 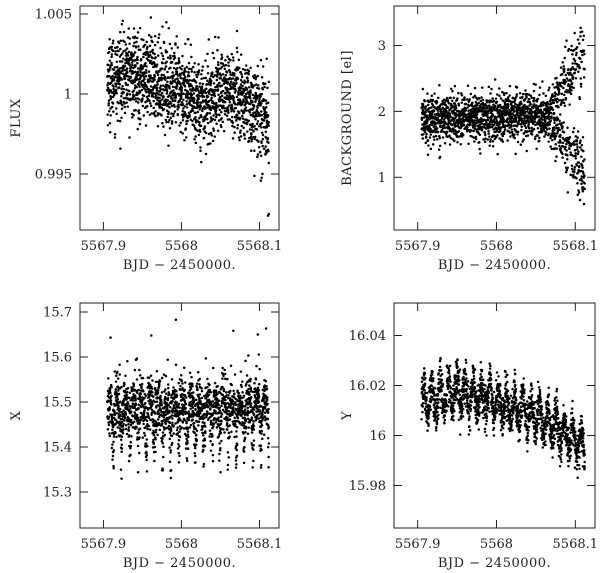 I want to click on data-points, so click(x=188, y=399).